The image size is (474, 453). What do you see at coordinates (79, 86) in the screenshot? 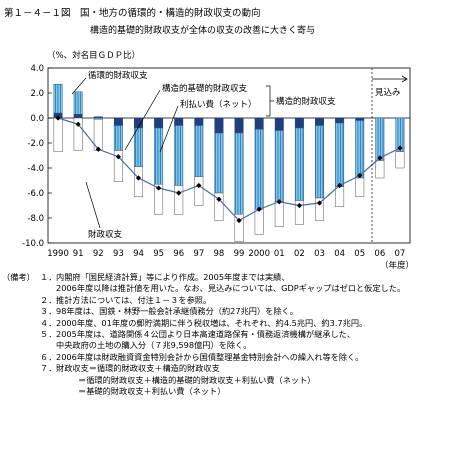
I see `leader-cyclical` at bounding box center [79, 86].